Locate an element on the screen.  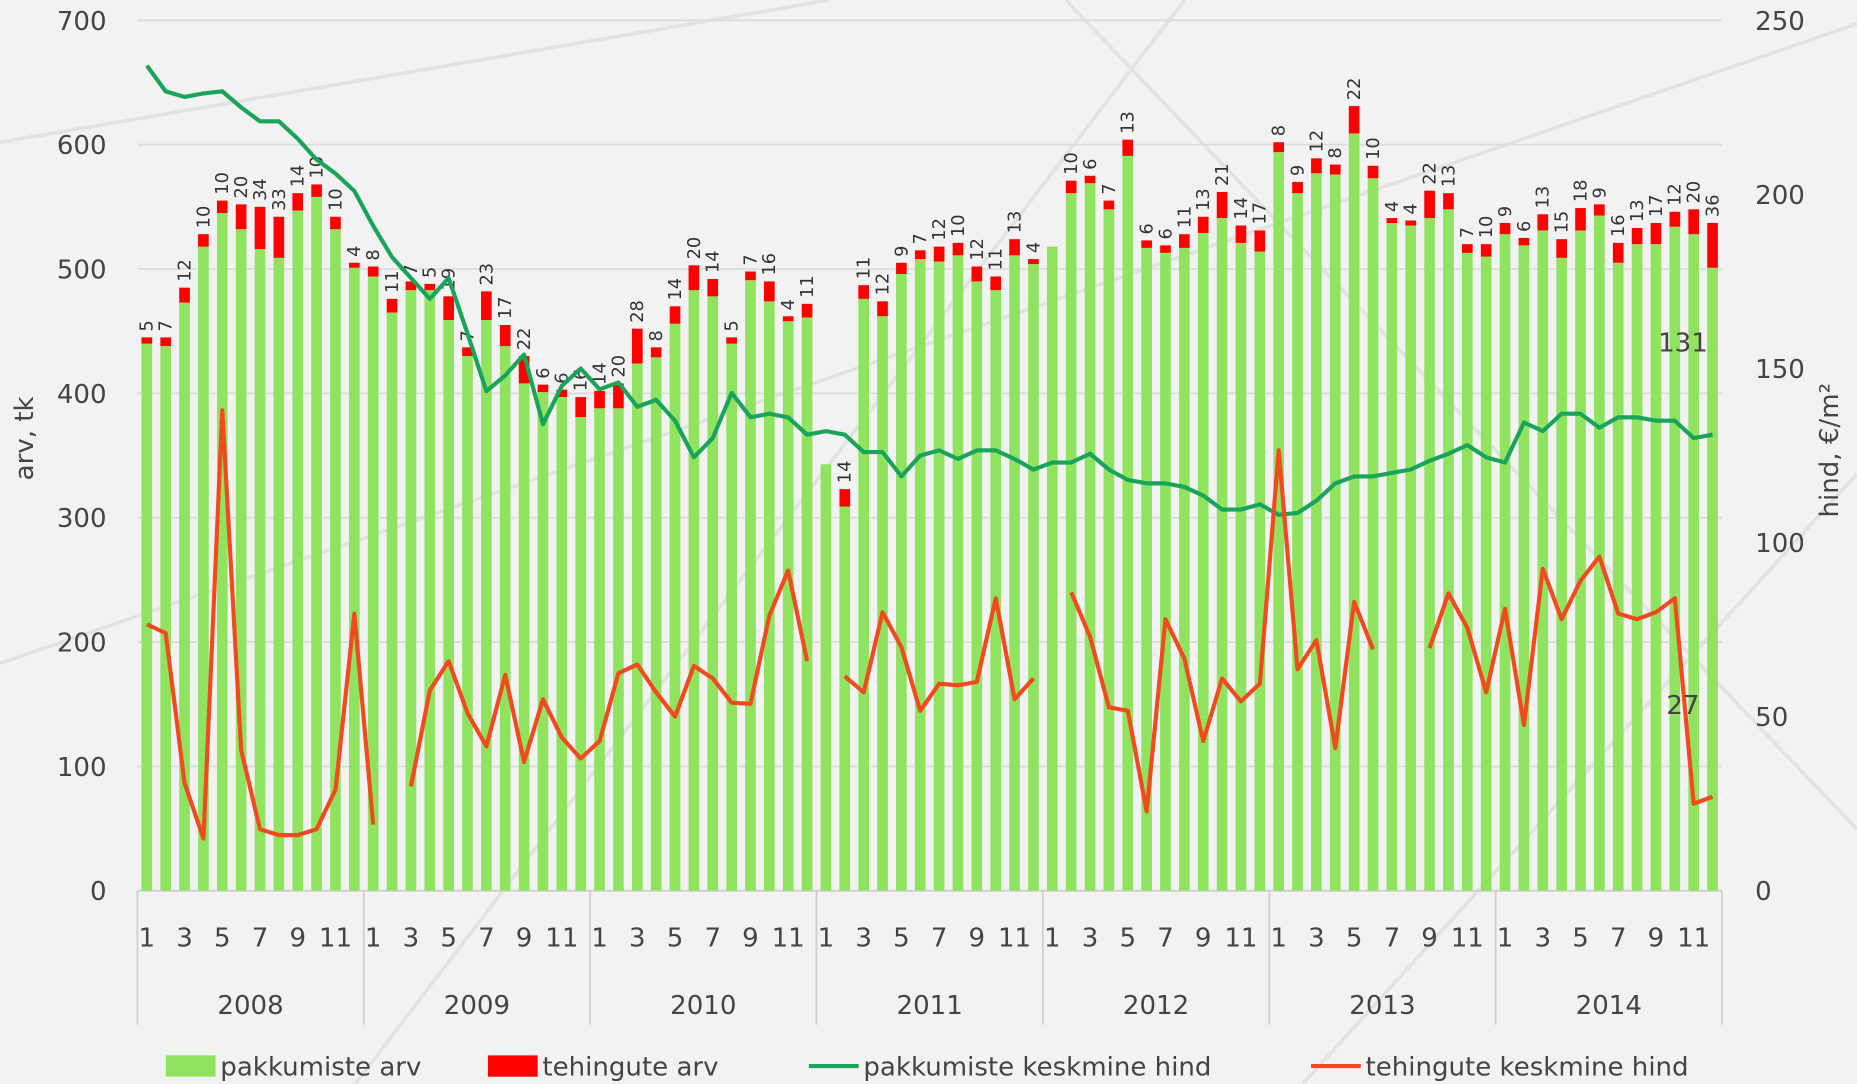
legend-label: pakkumiste arv is located at coordinates (320, 1068).